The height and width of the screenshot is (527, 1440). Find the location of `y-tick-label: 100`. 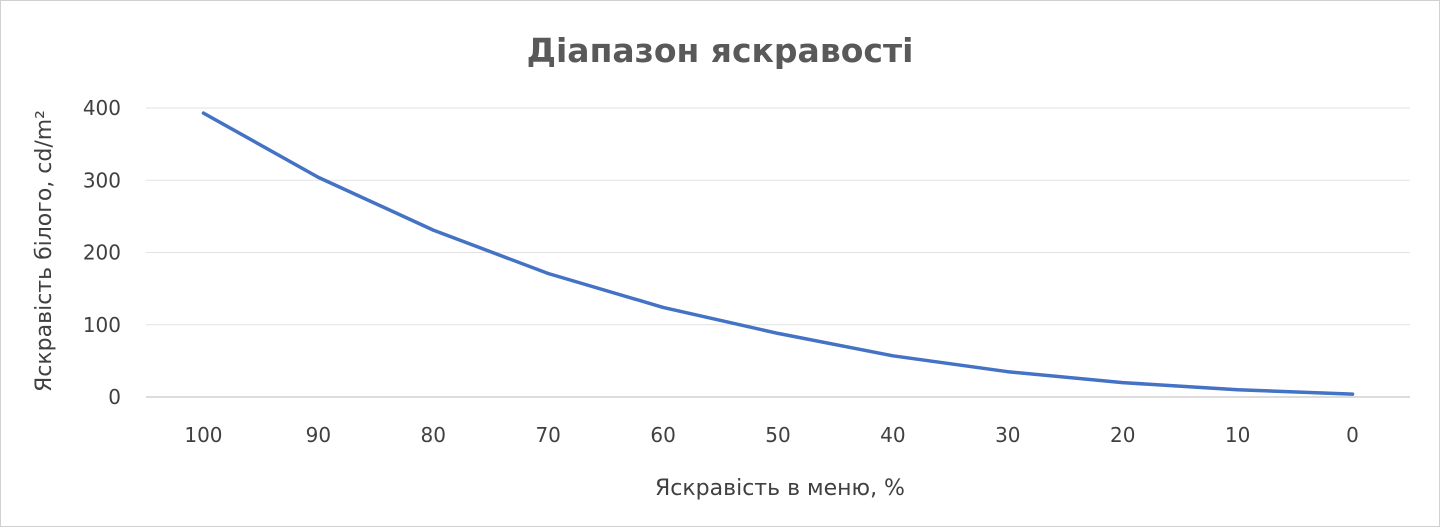

y-tick-label: 100 is located at coordinates (102, 325).